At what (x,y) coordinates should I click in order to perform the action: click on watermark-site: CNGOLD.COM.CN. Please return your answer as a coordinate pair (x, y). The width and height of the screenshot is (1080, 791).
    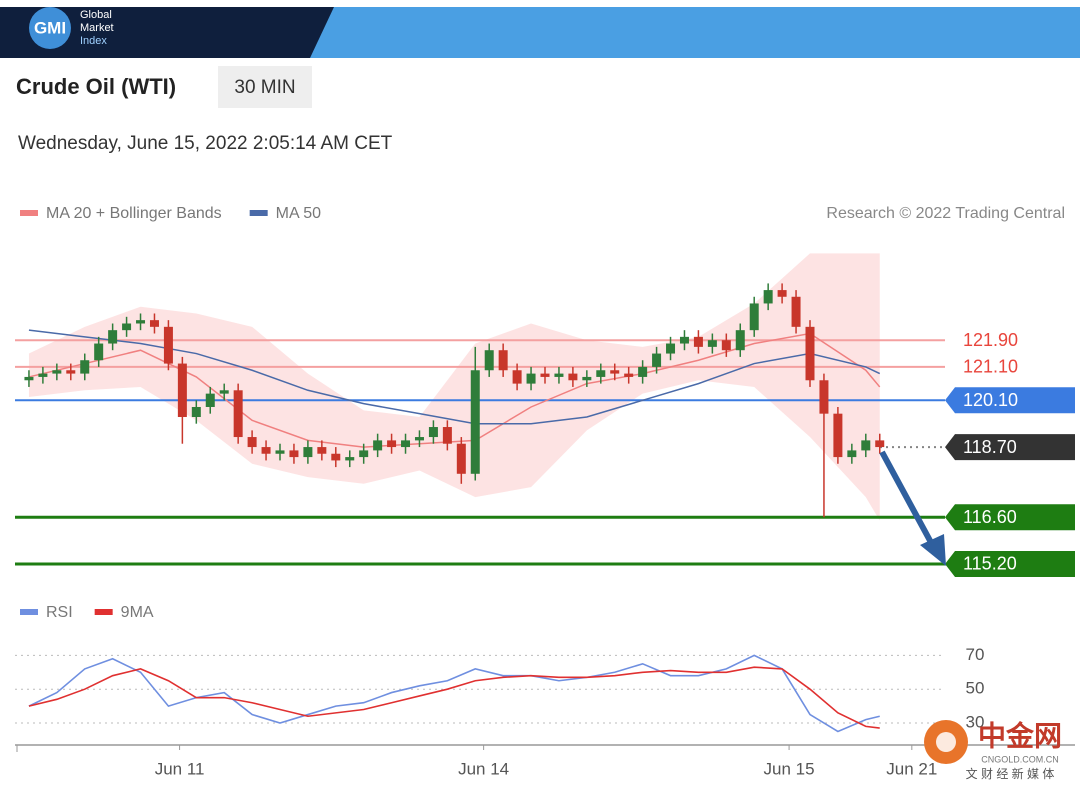
    Looking at the image, I should click on (1020, 759).